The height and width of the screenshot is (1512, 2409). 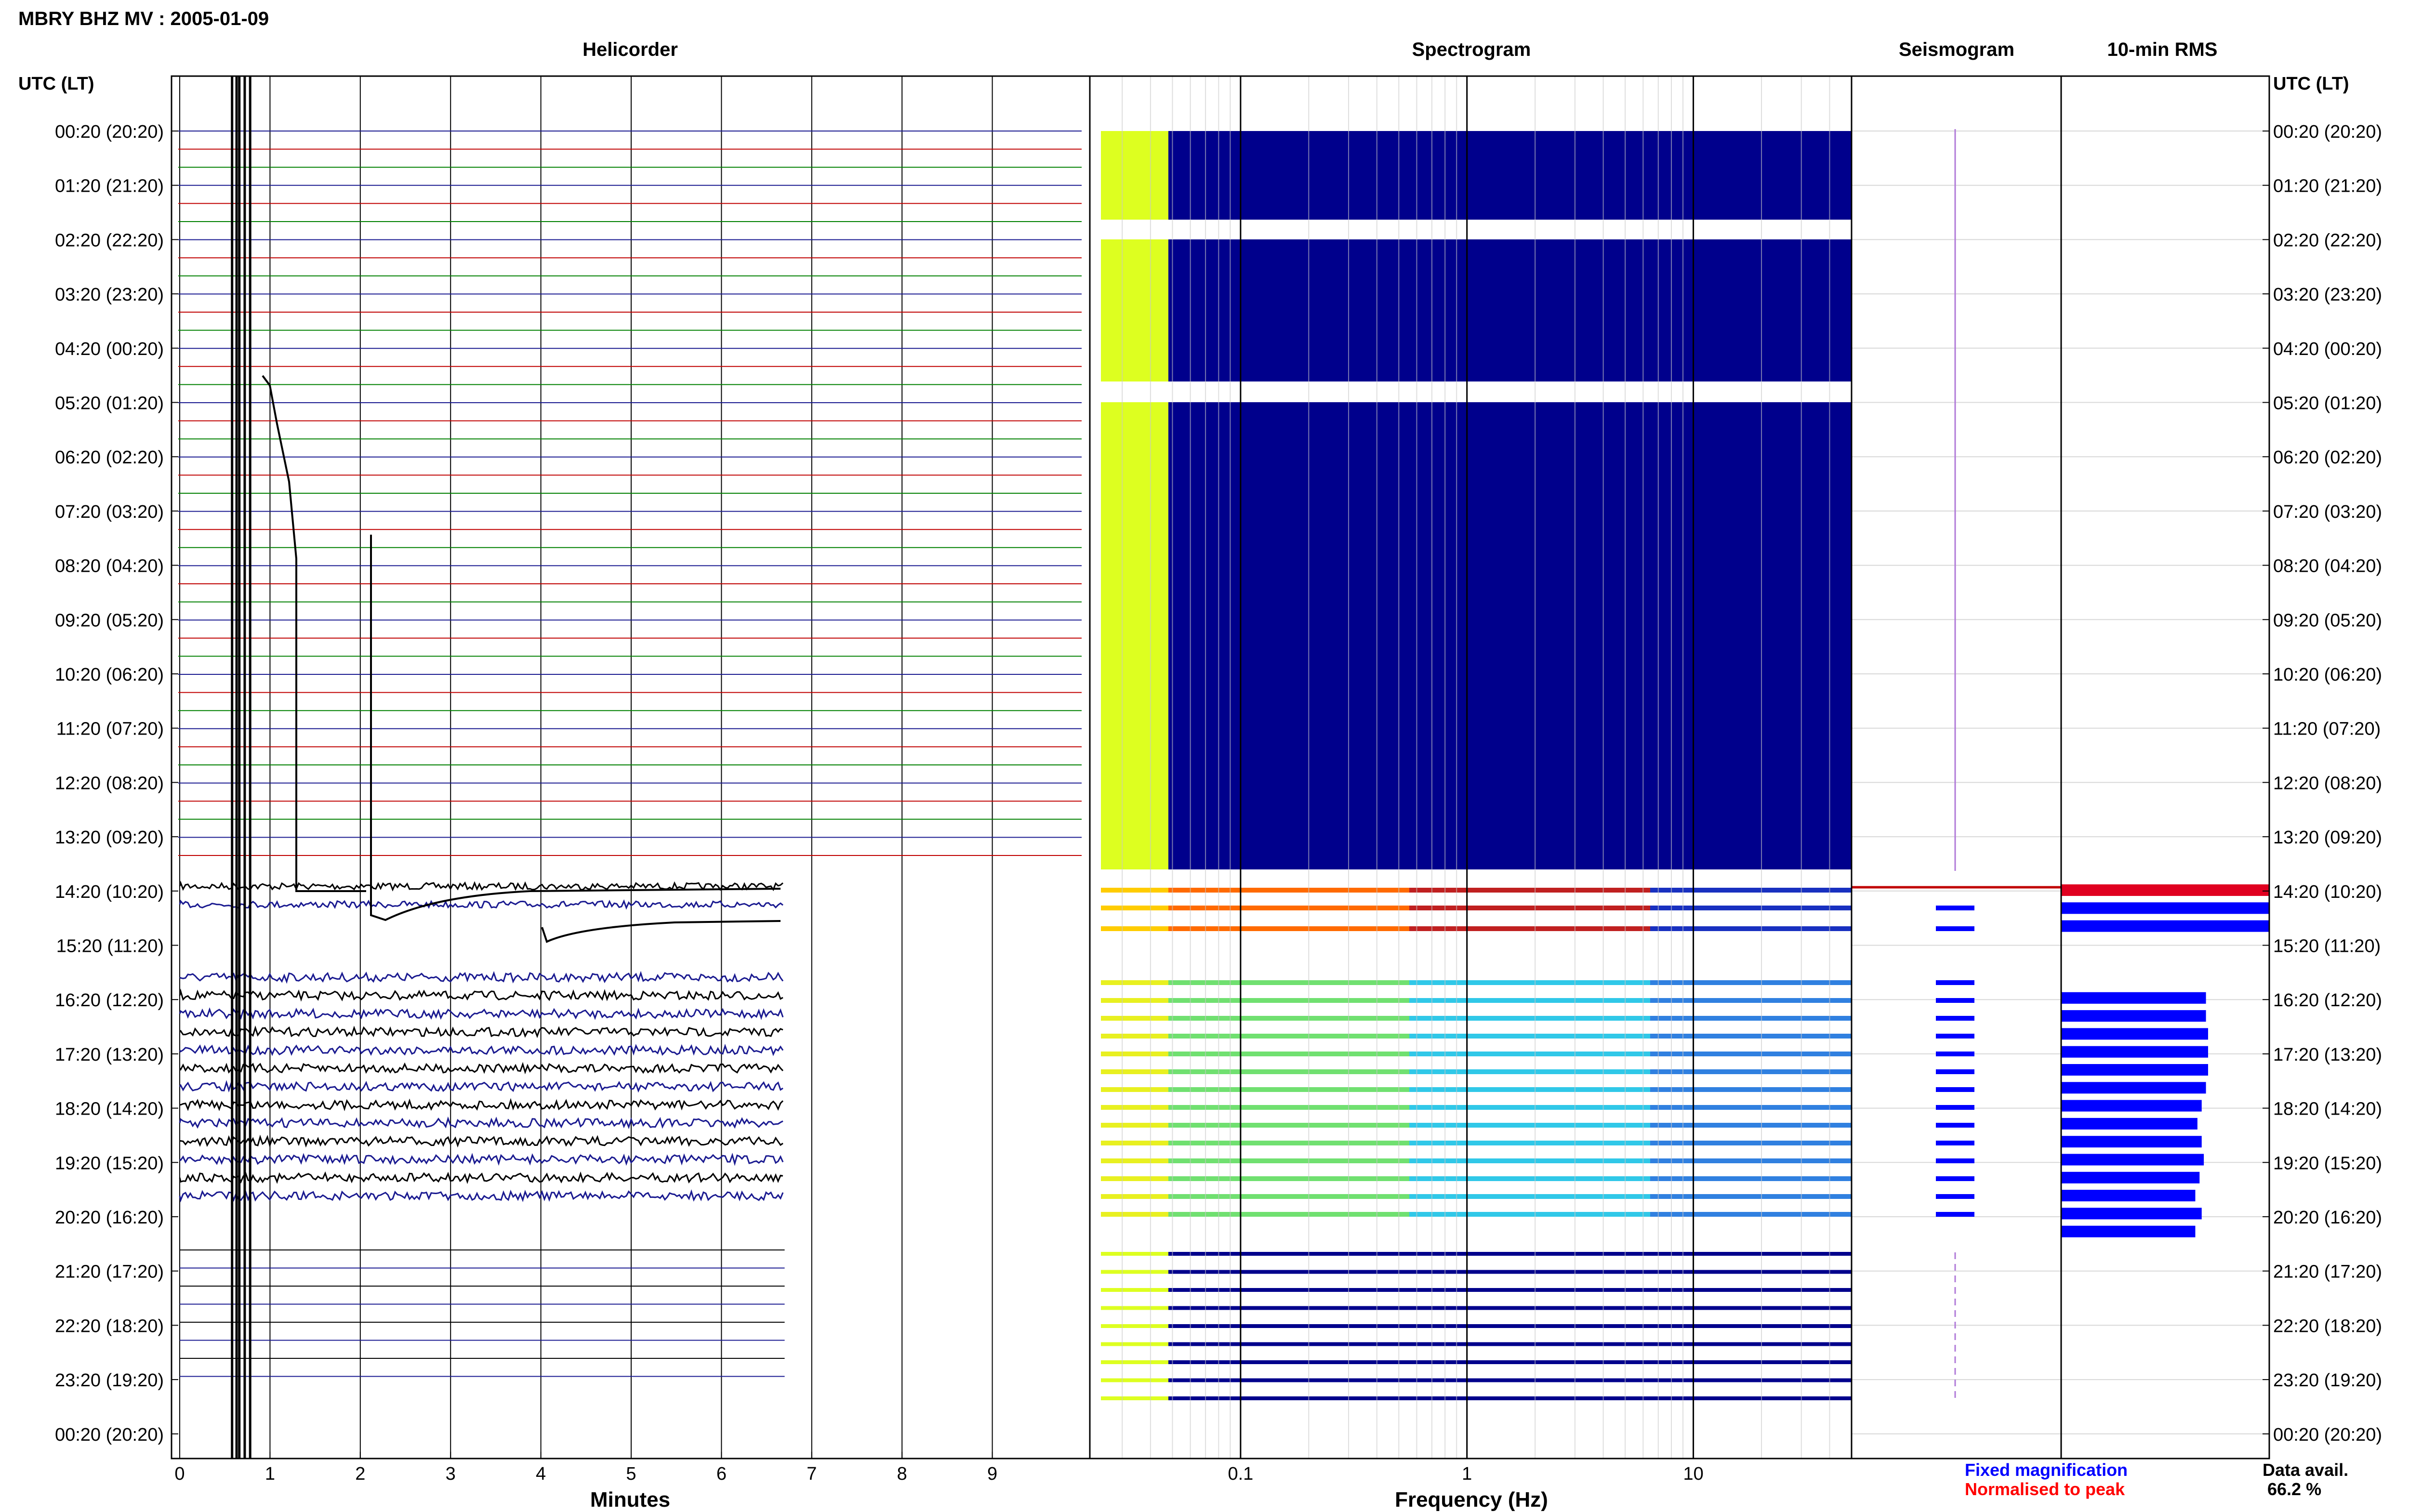 What do you see at coordinates (109, 783) in the screenshot?
I see `left-time-label: 12:20 (08:20)` at bounding box center [109, 783].